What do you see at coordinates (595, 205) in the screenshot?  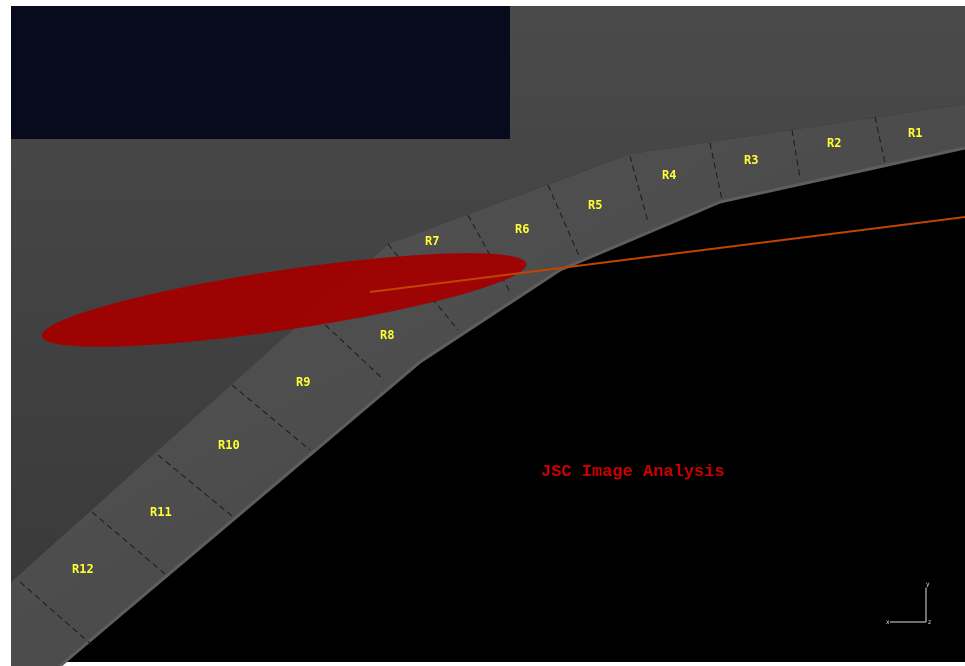 I see `segment-label-r5: R5` at bounding box center [595, 205].